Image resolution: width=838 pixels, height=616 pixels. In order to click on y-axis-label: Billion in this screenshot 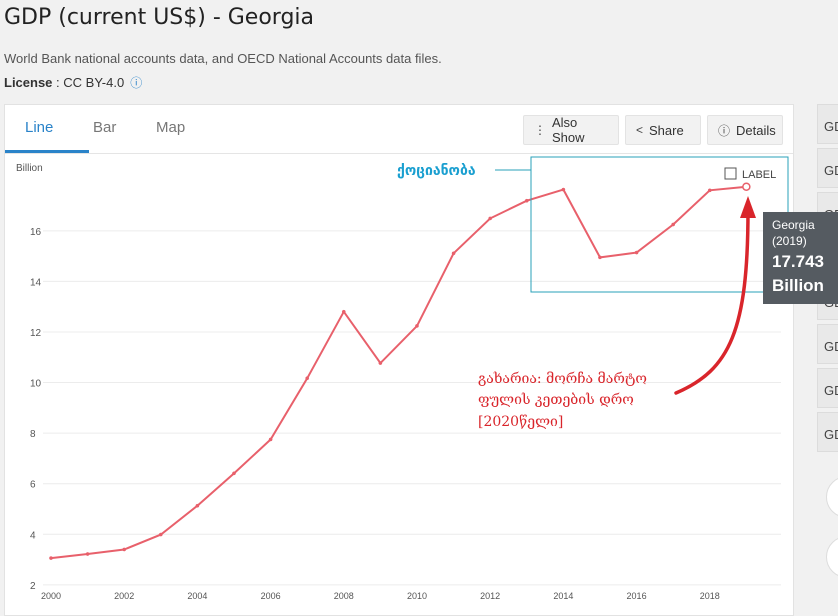, I will do `click(29, 168)`.